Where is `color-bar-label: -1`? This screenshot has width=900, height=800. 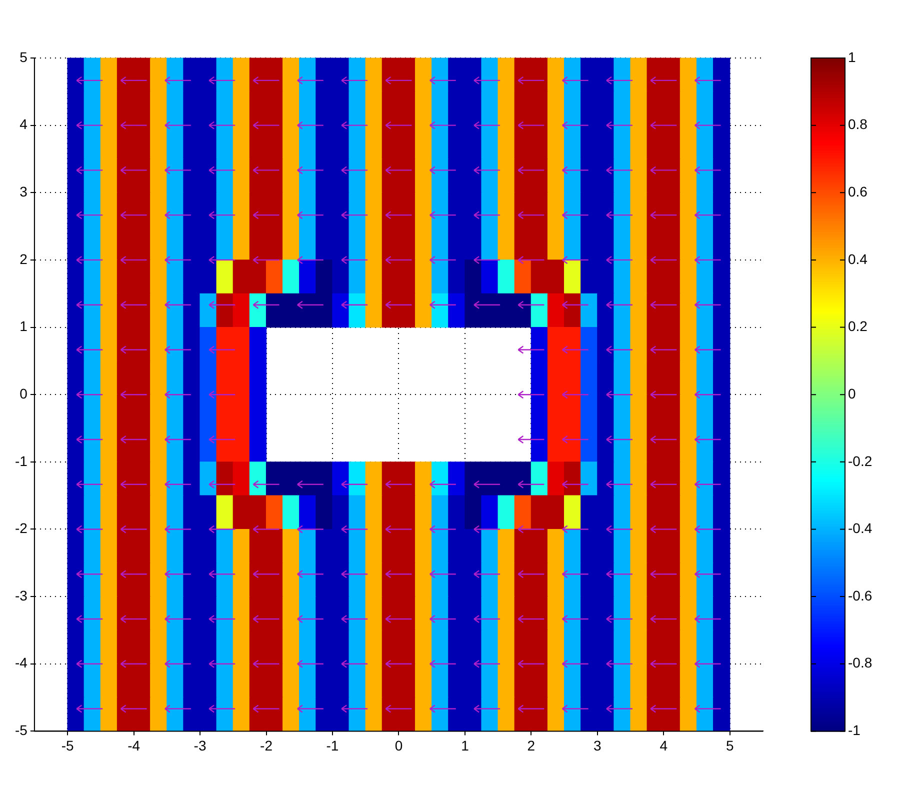
color-bar-label: -1 is located at coordinates (854, 730).